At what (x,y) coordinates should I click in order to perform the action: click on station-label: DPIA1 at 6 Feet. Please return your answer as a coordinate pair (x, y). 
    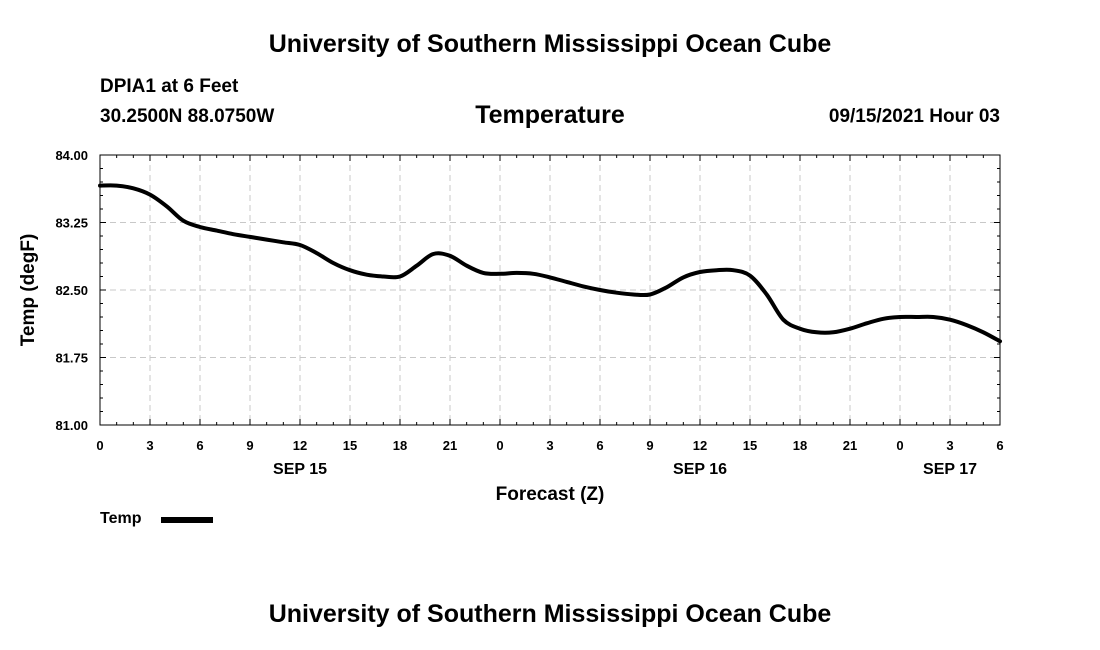
    Looking at the image, I should click on (169, 86).